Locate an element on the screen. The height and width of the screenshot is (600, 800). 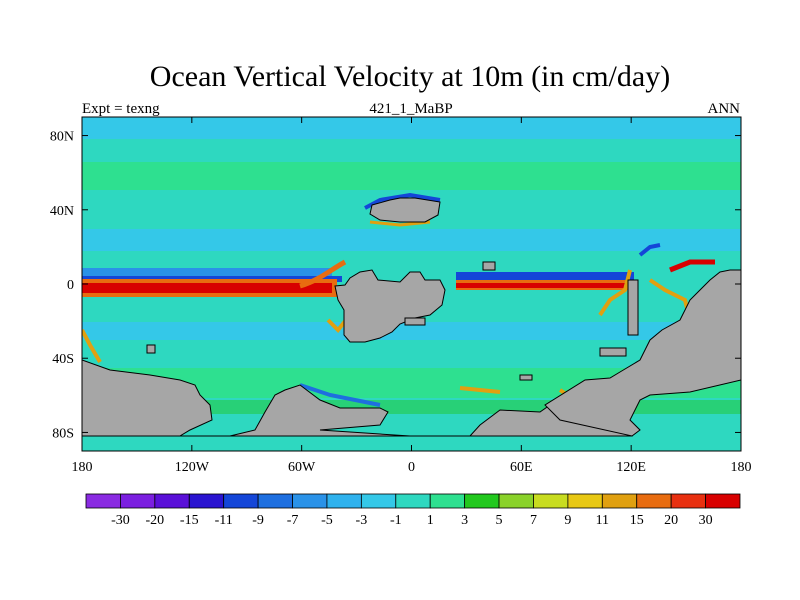
x-tick-label: 120E is located at coordinates (631, 467).